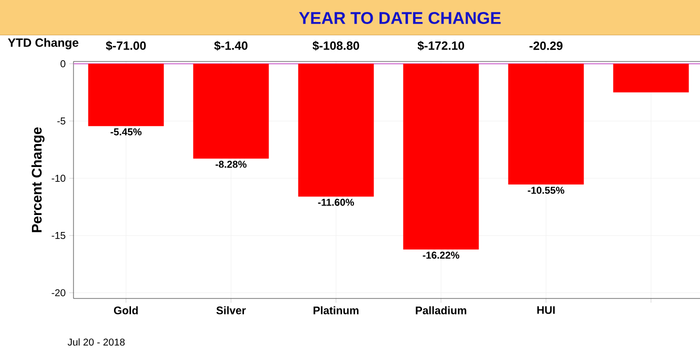 The width and height of the screenshot is (700, 350). I want to click on text: $-1.40, so click(231, 45).